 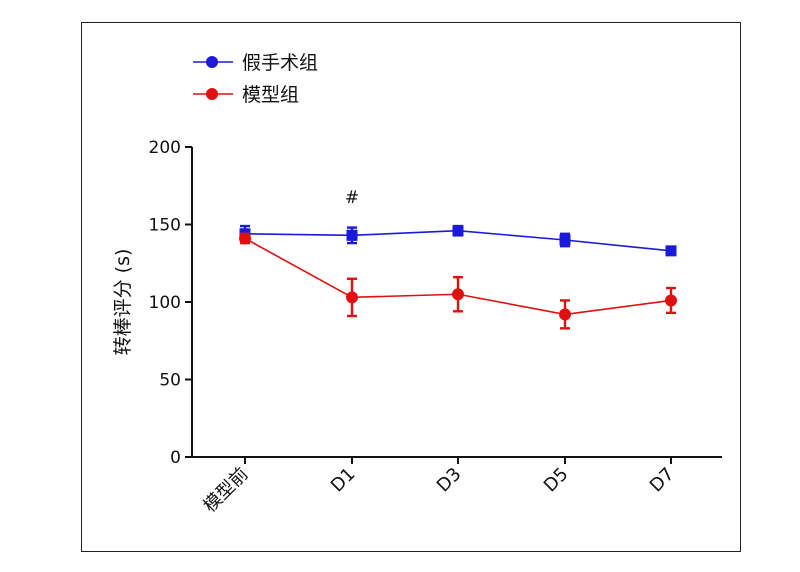 I want to click on legend-label: 假手术组, so click(x=280, y=63).